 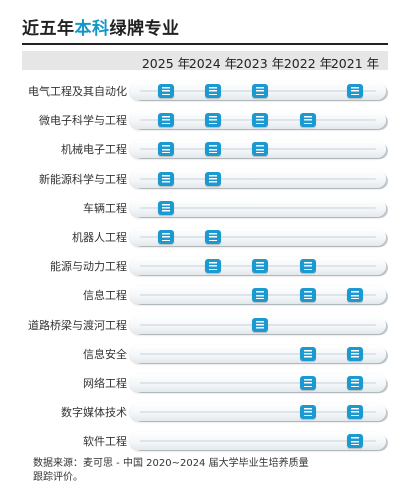 What do you see at coordinates (213, 120) in the screenshot?
I see `list-icon-r1-c1` at bounding box center [213, 120].